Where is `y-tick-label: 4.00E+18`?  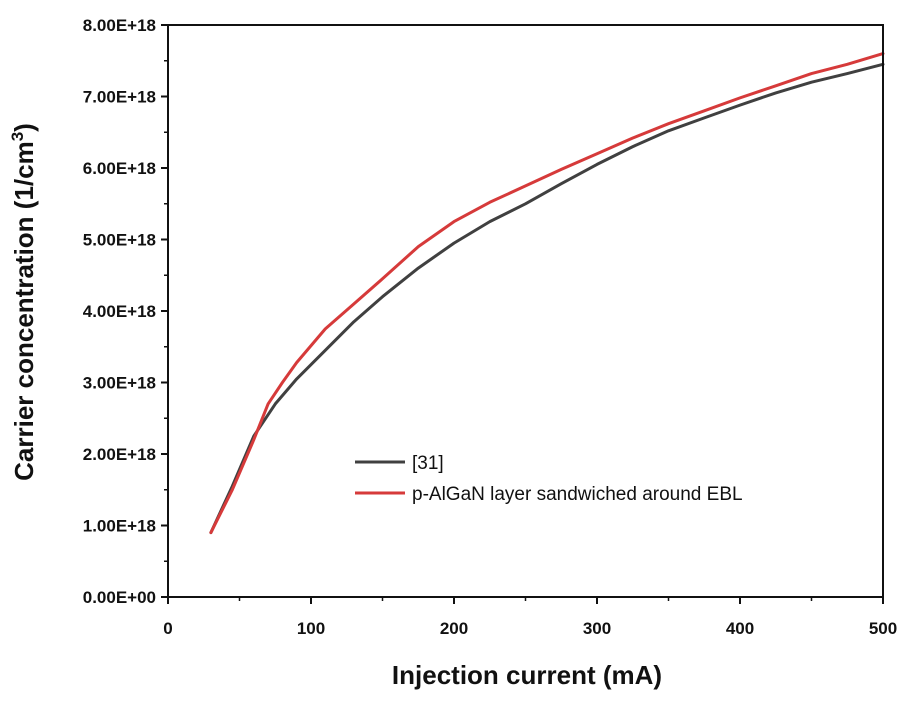
y-tick-label: 4.00E+18 is located at coordinates (119, 311).